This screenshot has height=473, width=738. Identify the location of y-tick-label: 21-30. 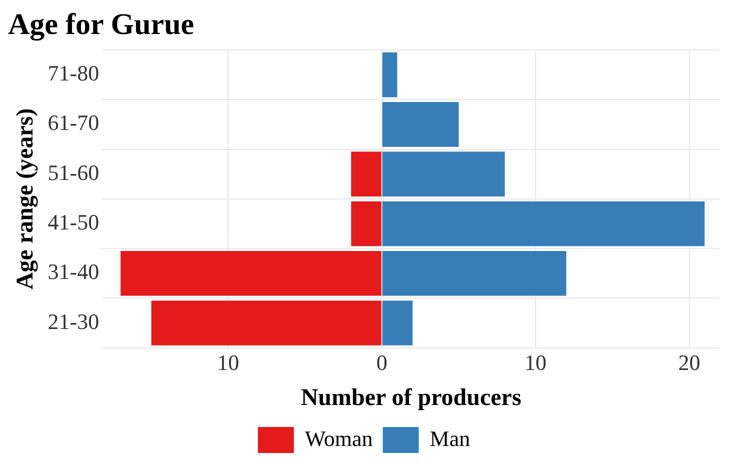
(74, 321).